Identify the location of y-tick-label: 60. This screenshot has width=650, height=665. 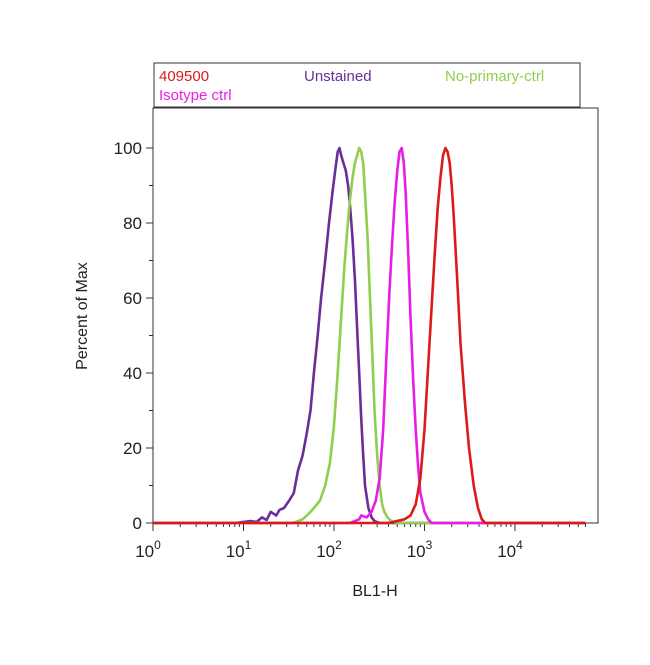
(132, 298).